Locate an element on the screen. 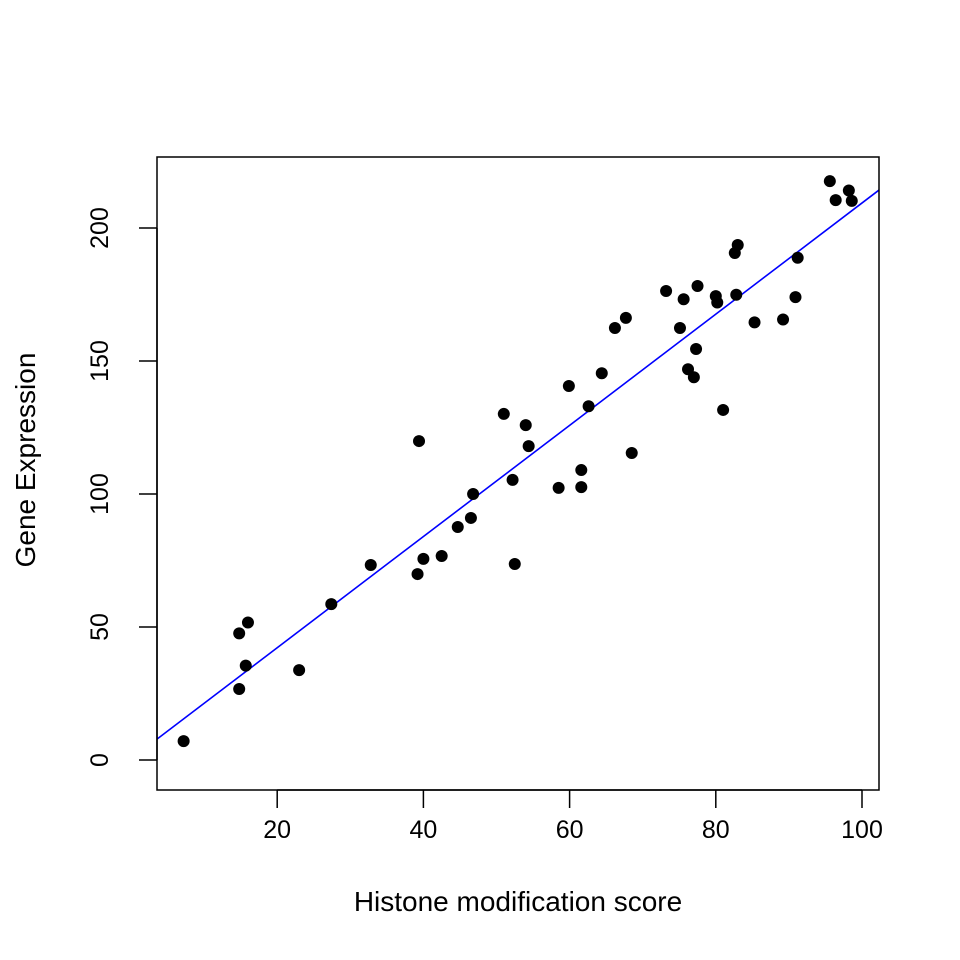 Image resolution: width=960 pixels, height=960 pixels. x-tick-label: 80 is located at coordinates (716, 830).